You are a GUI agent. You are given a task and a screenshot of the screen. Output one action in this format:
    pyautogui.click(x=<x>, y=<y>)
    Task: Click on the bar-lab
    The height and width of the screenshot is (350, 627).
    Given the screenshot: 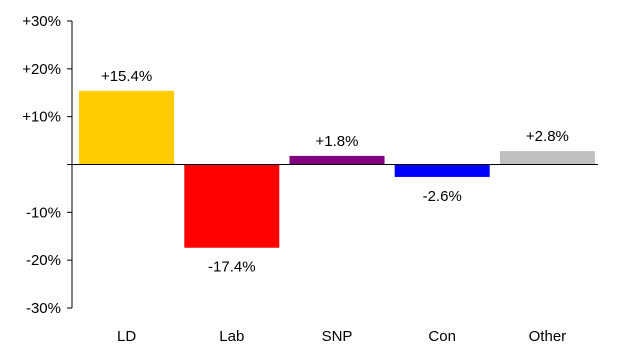 What is the action you would take?
    pyautogui.click(x=232, y=206)
    